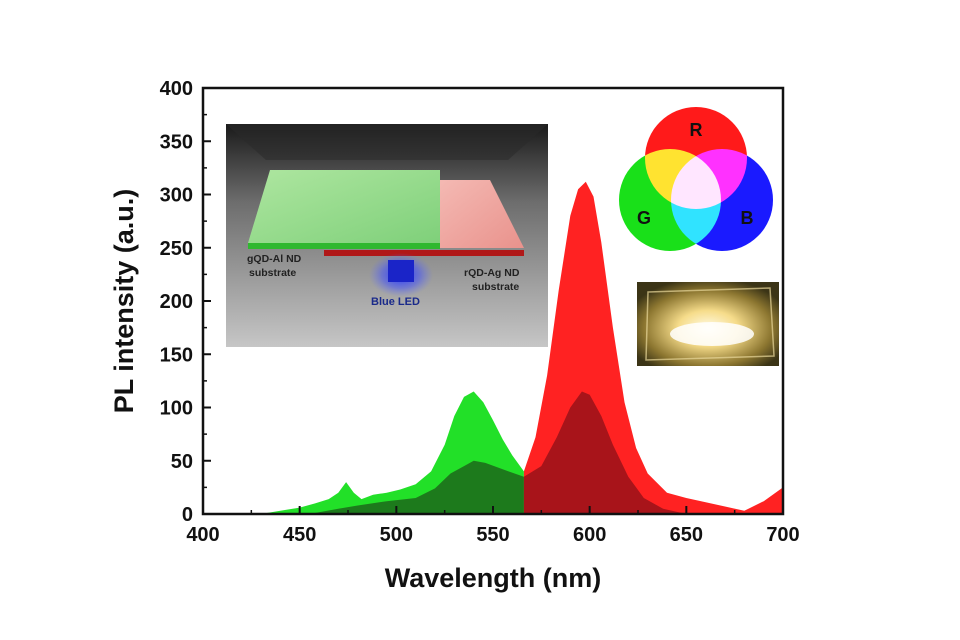 Image resolution: width=960 pixels, height=640 pixels. Describe the element at coordinates (182, 462) in the screenshot. I see `y-tick-label: 50` at that location.